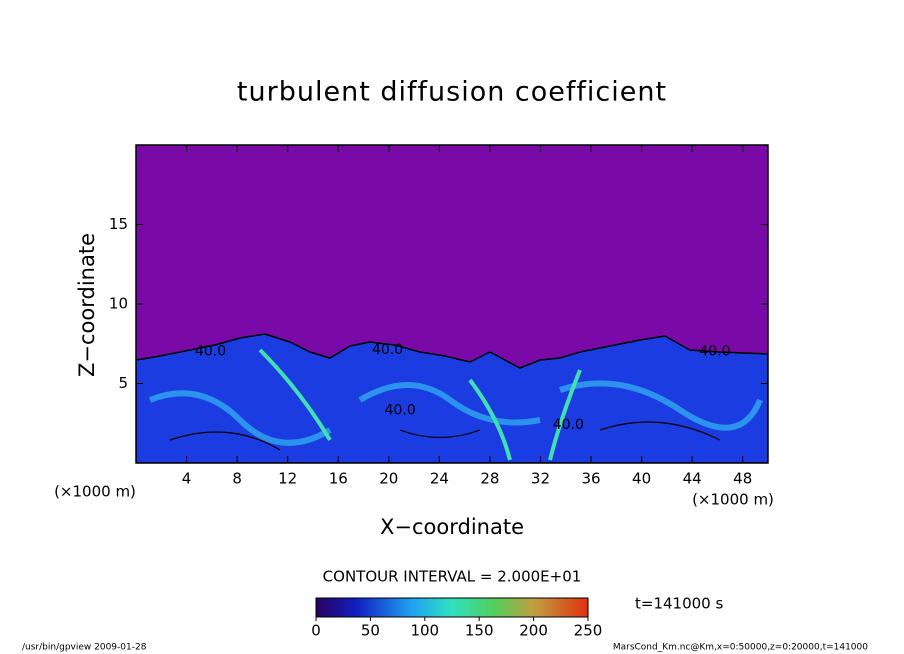 This screenshot has width=904, height=654. I want to click on x-tick-label: 36, so click(590, 479).